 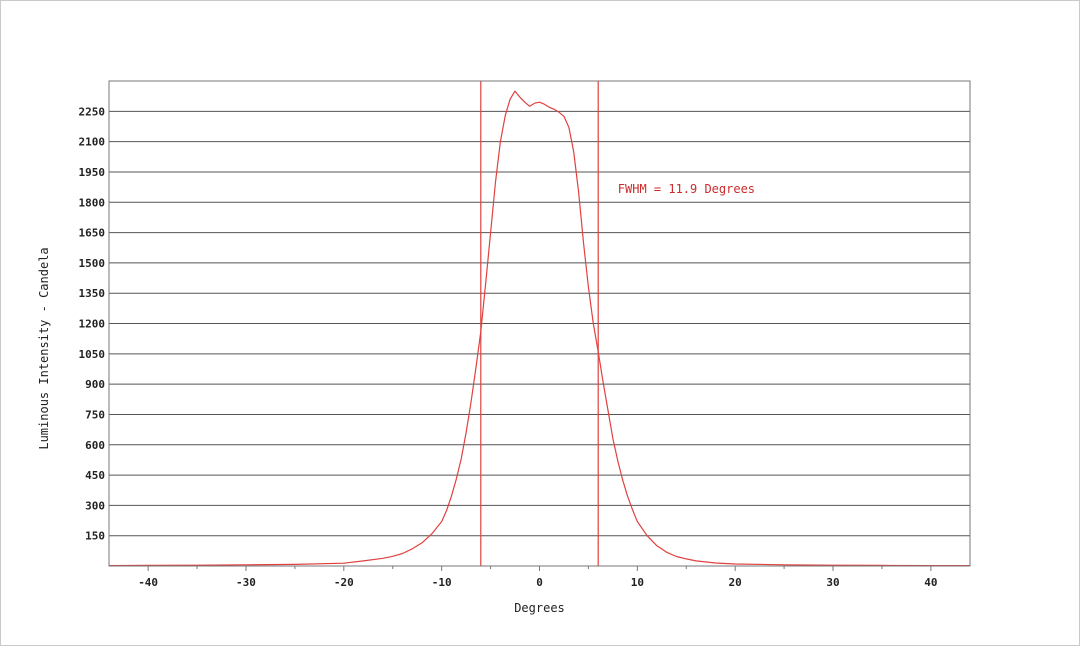 What do you see at coordinates (930, 582) in the screenshot?
I see `x-tick-label: 40` at bounding box center [930, 582].